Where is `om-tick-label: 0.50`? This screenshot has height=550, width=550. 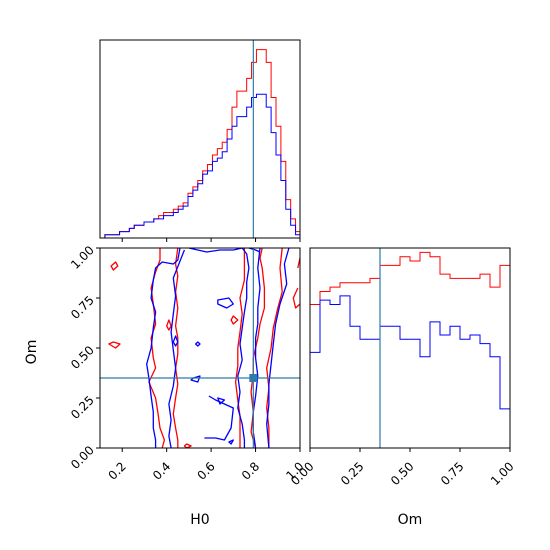 om-tick-label: 0.50 is located at coordinates (82, 357).